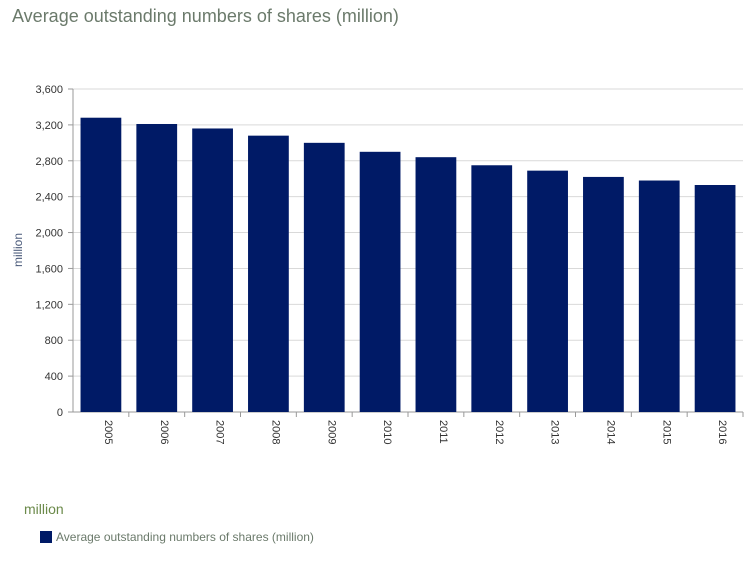 The width and height of the screenshot is (754, 564). Describe the element at coordinates (49, 198) in the screenshot. I see `y-tick-label: 2,400` at that location.